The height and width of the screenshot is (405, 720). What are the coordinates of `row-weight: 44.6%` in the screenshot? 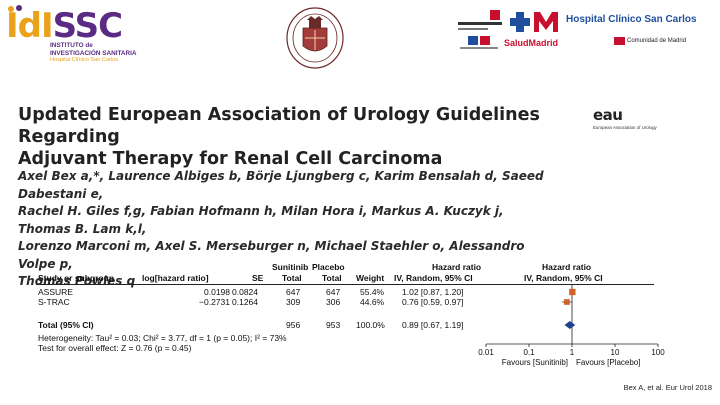 It's located at (372, 302).